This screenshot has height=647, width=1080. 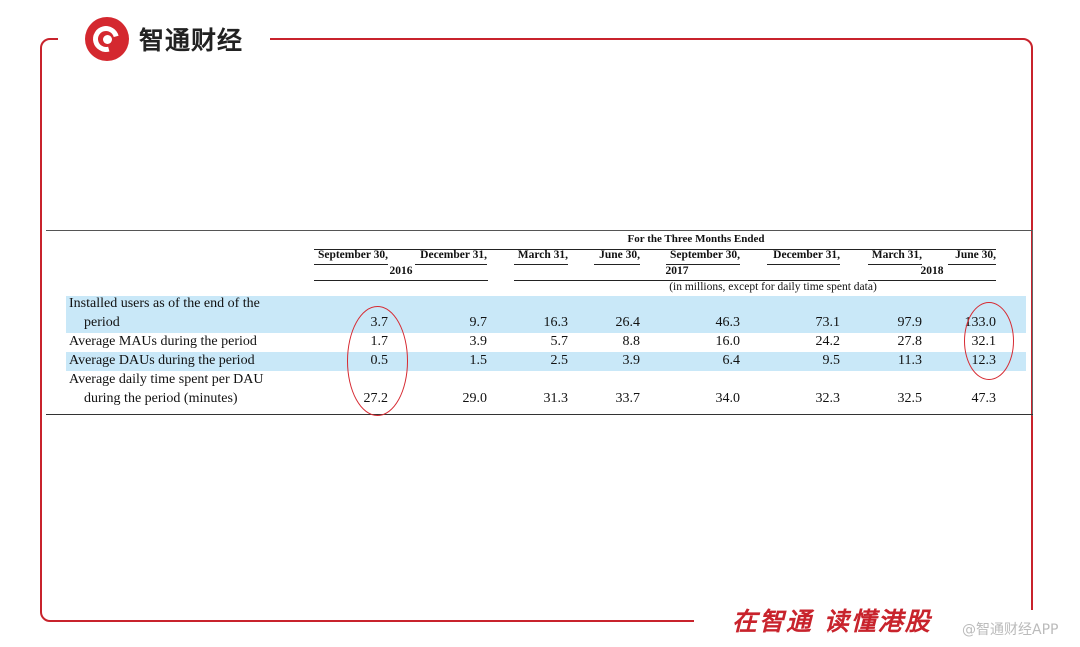 What do you see at coordinates (559, 360) in the screenshot?
I see `table-cell: 2.5` at bounding box center [559, 360].